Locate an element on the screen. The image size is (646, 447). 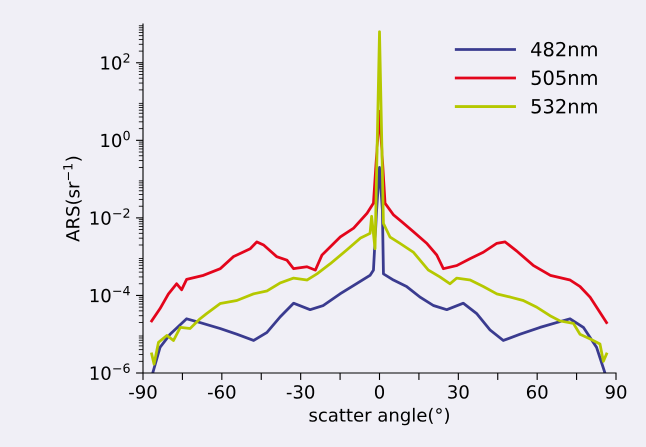
y-tick-label: 10$^{−6}$ is located at coordinates (110, 371).